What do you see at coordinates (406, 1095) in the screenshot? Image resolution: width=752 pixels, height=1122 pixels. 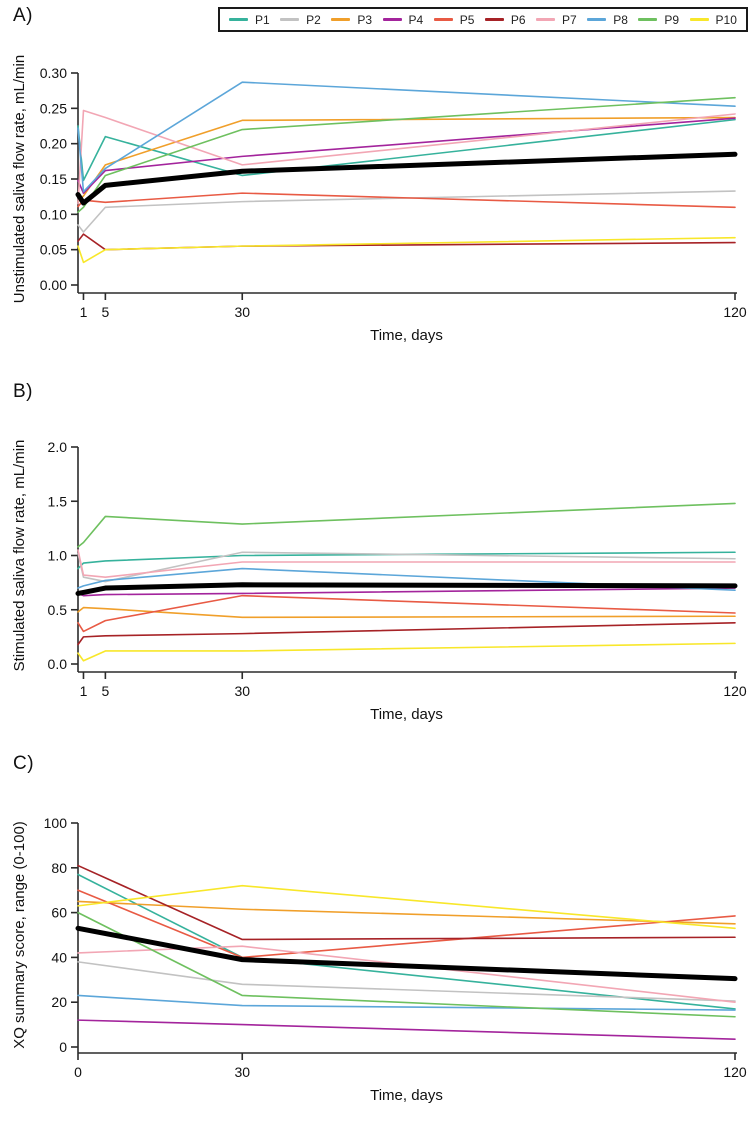 I see `x-axis-title-panel-C: Time, days` at bounding box center [406, 1095].